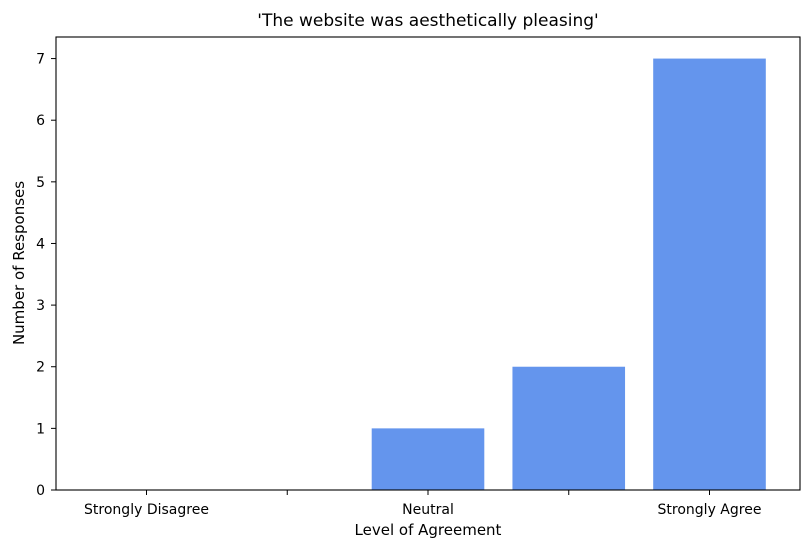 This screenshot has width=811, height=554. What do you see at coordinates (428, 530) in the screenshot?
I see `x-axis-label: Level of Agreement` at bounding box center [428, 530].